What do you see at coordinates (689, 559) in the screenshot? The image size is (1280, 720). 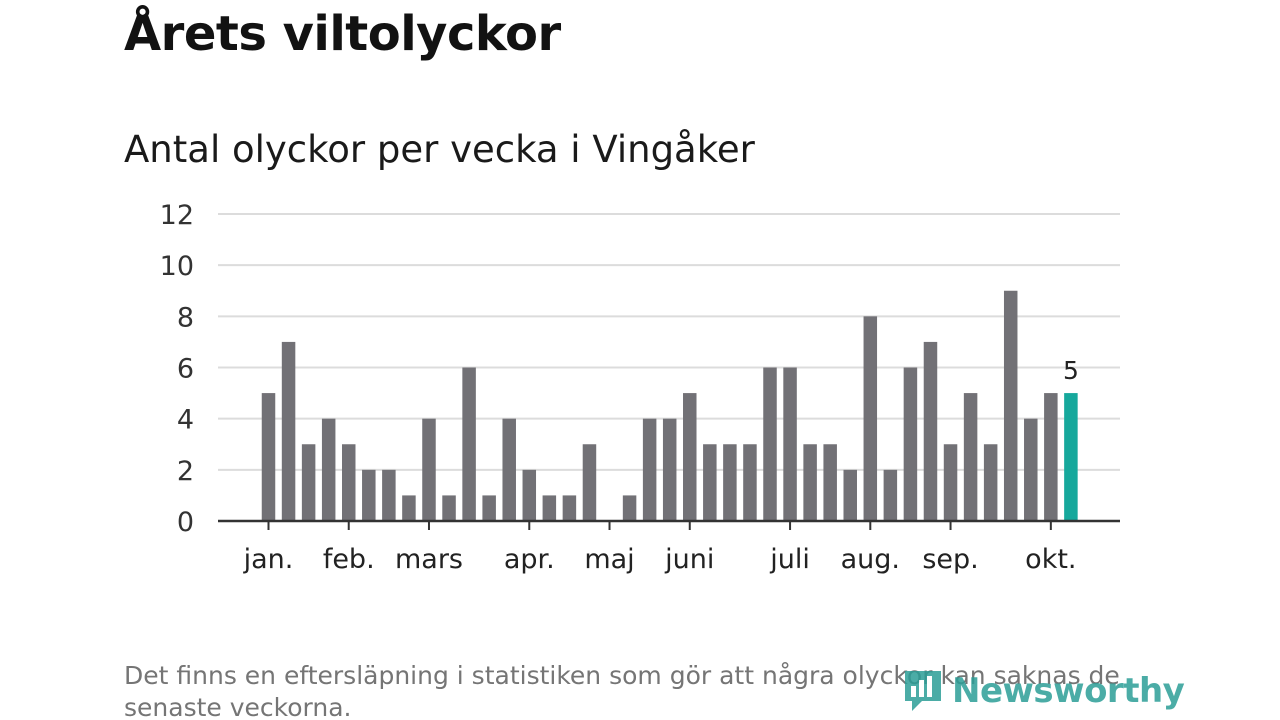 I see `x-tick-label: juni` at bounding box center [689, 559].